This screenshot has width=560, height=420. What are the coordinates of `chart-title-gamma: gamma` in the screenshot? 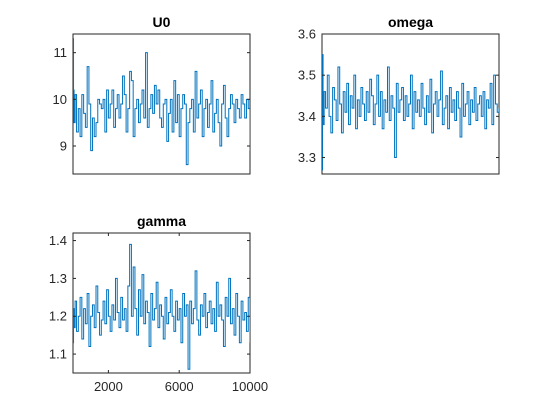 It's located at (161, 221).